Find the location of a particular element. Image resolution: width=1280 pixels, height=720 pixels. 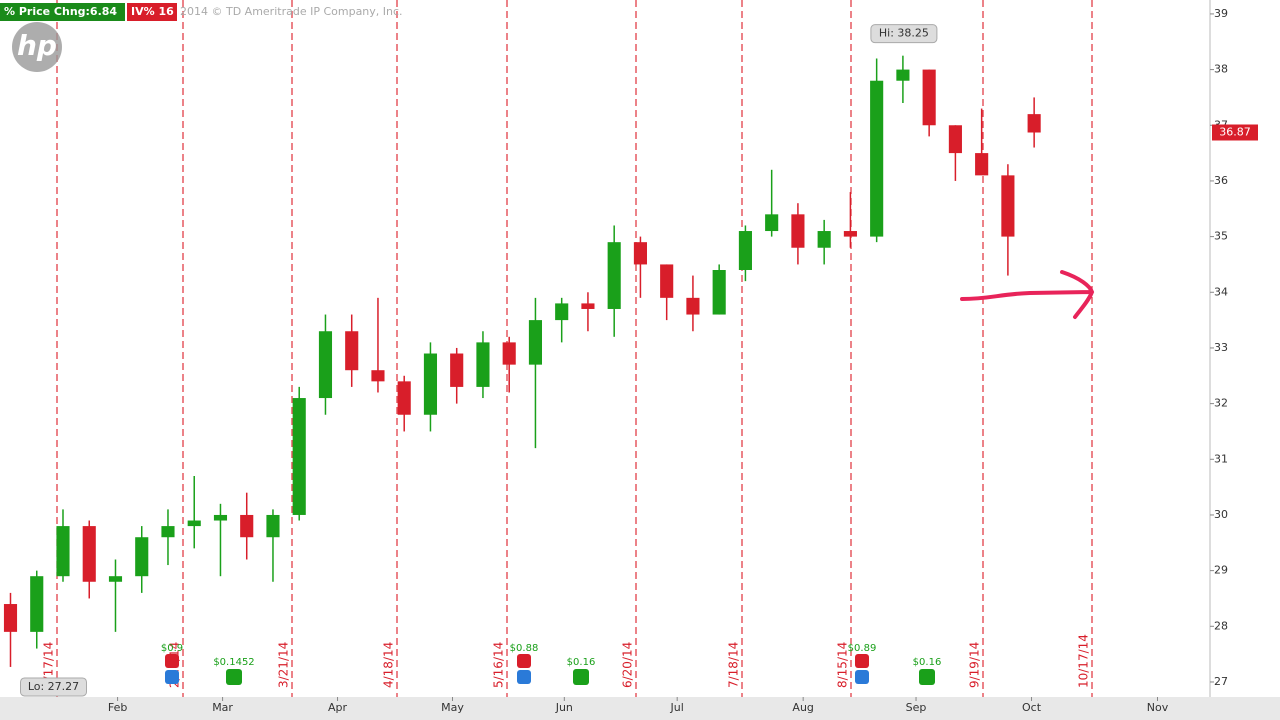

y-tick-label: 33 is located at coordinates (1221, 347).